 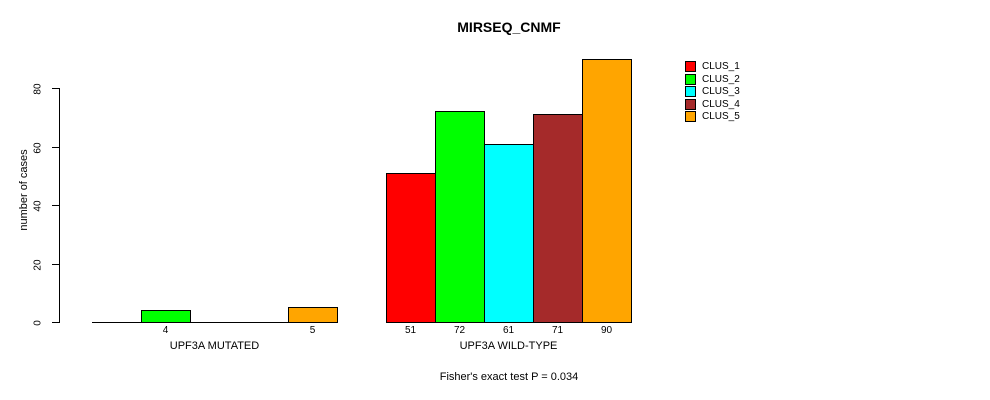 What do you see at coordinates (508, 346) in the screenshot?
I see `x-group-label: UPF3A WILD-TYPE` at bounding box center [508, 346].